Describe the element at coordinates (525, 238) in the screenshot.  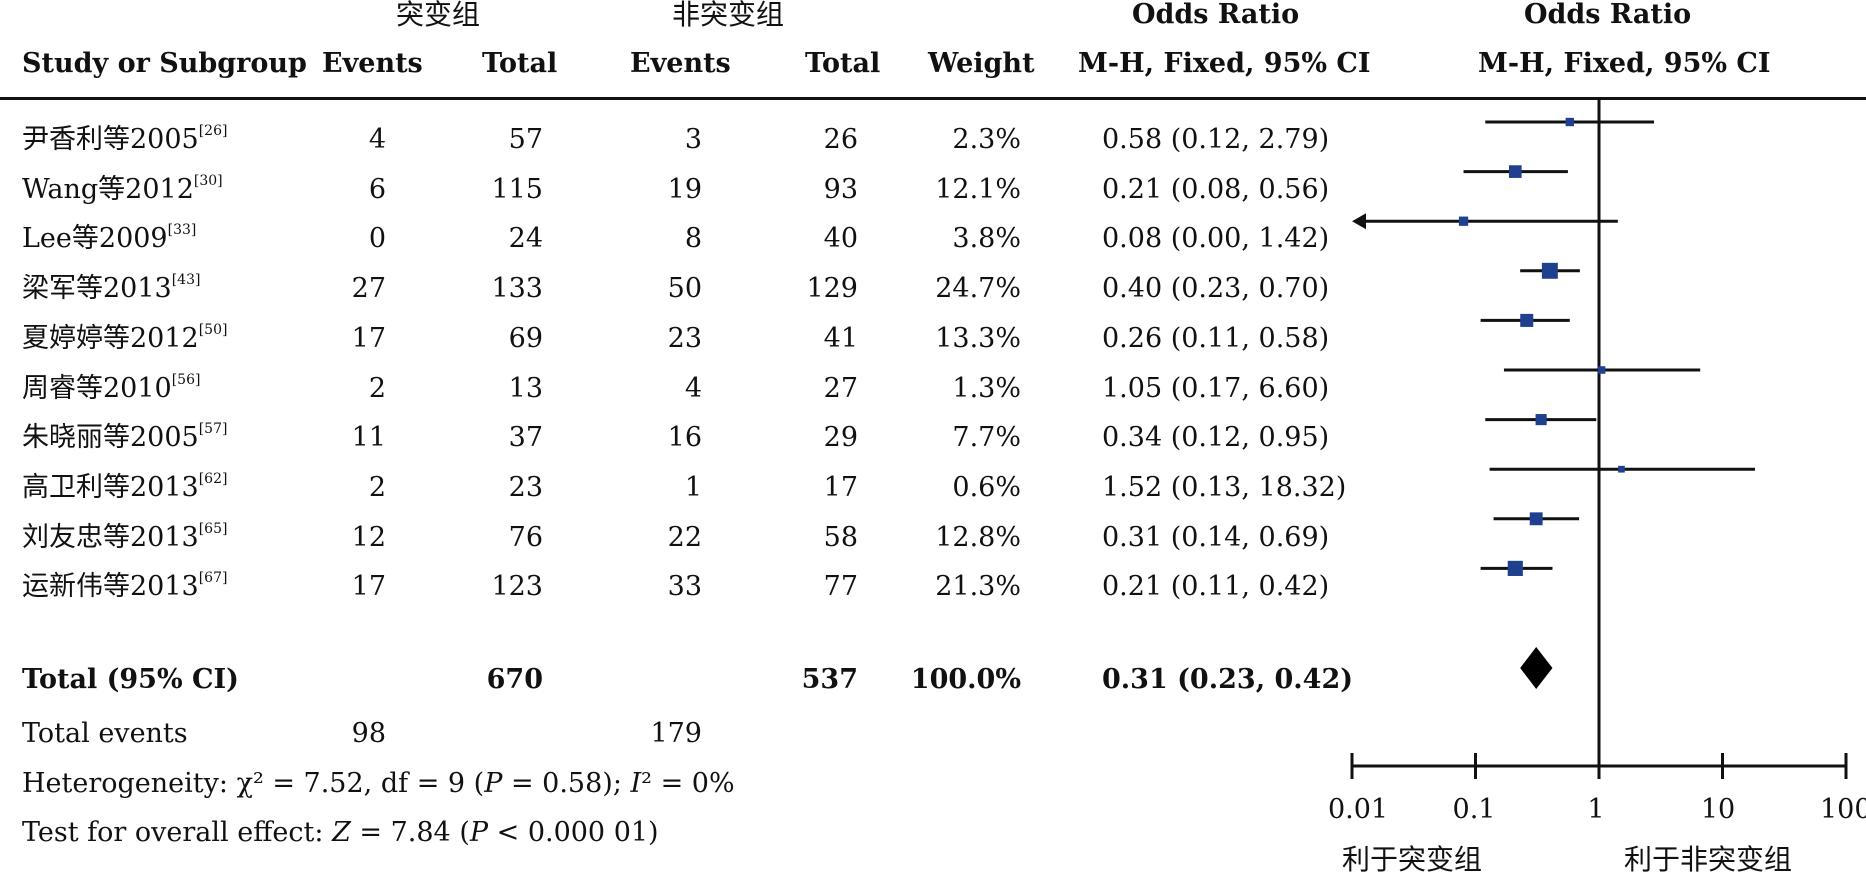
I see `total1-cell: 24` at that location.